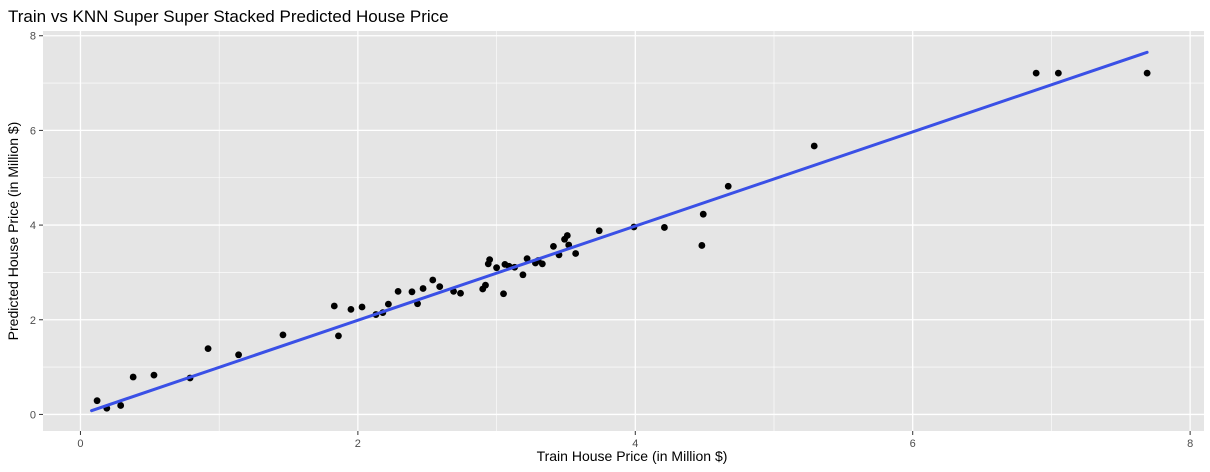  What do you see at coordinates (632, 456) in the screenshot?
I see `x-axis-title: Train House Price (in Million $)` at bounding box center [632, 456].